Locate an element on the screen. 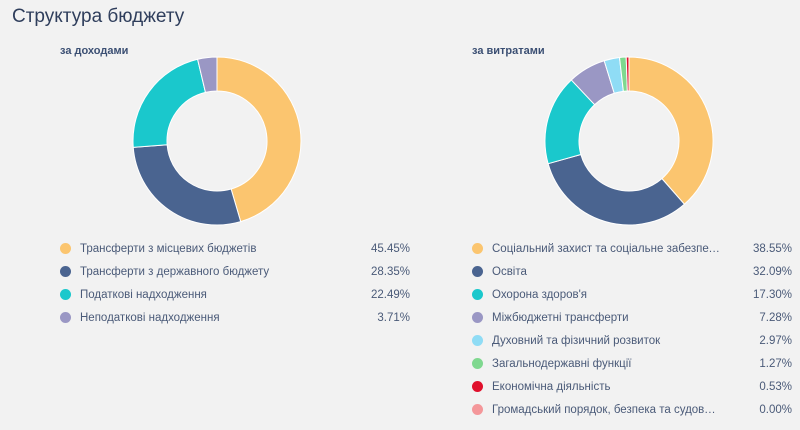 The height and width of the screenshot is (430, 800). legend-percentage: 0.53% is located at coordinates (775, 386).